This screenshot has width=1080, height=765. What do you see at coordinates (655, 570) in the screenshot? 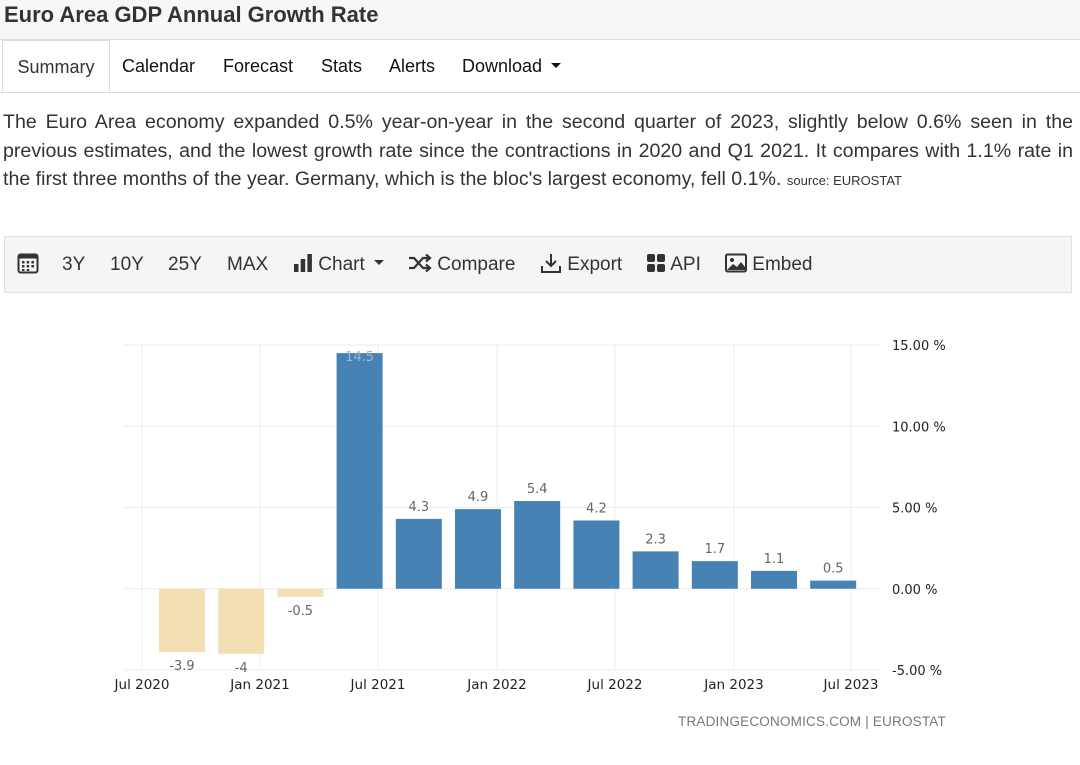
I see `bar-2022-q3` at bounding box center [655, 570].